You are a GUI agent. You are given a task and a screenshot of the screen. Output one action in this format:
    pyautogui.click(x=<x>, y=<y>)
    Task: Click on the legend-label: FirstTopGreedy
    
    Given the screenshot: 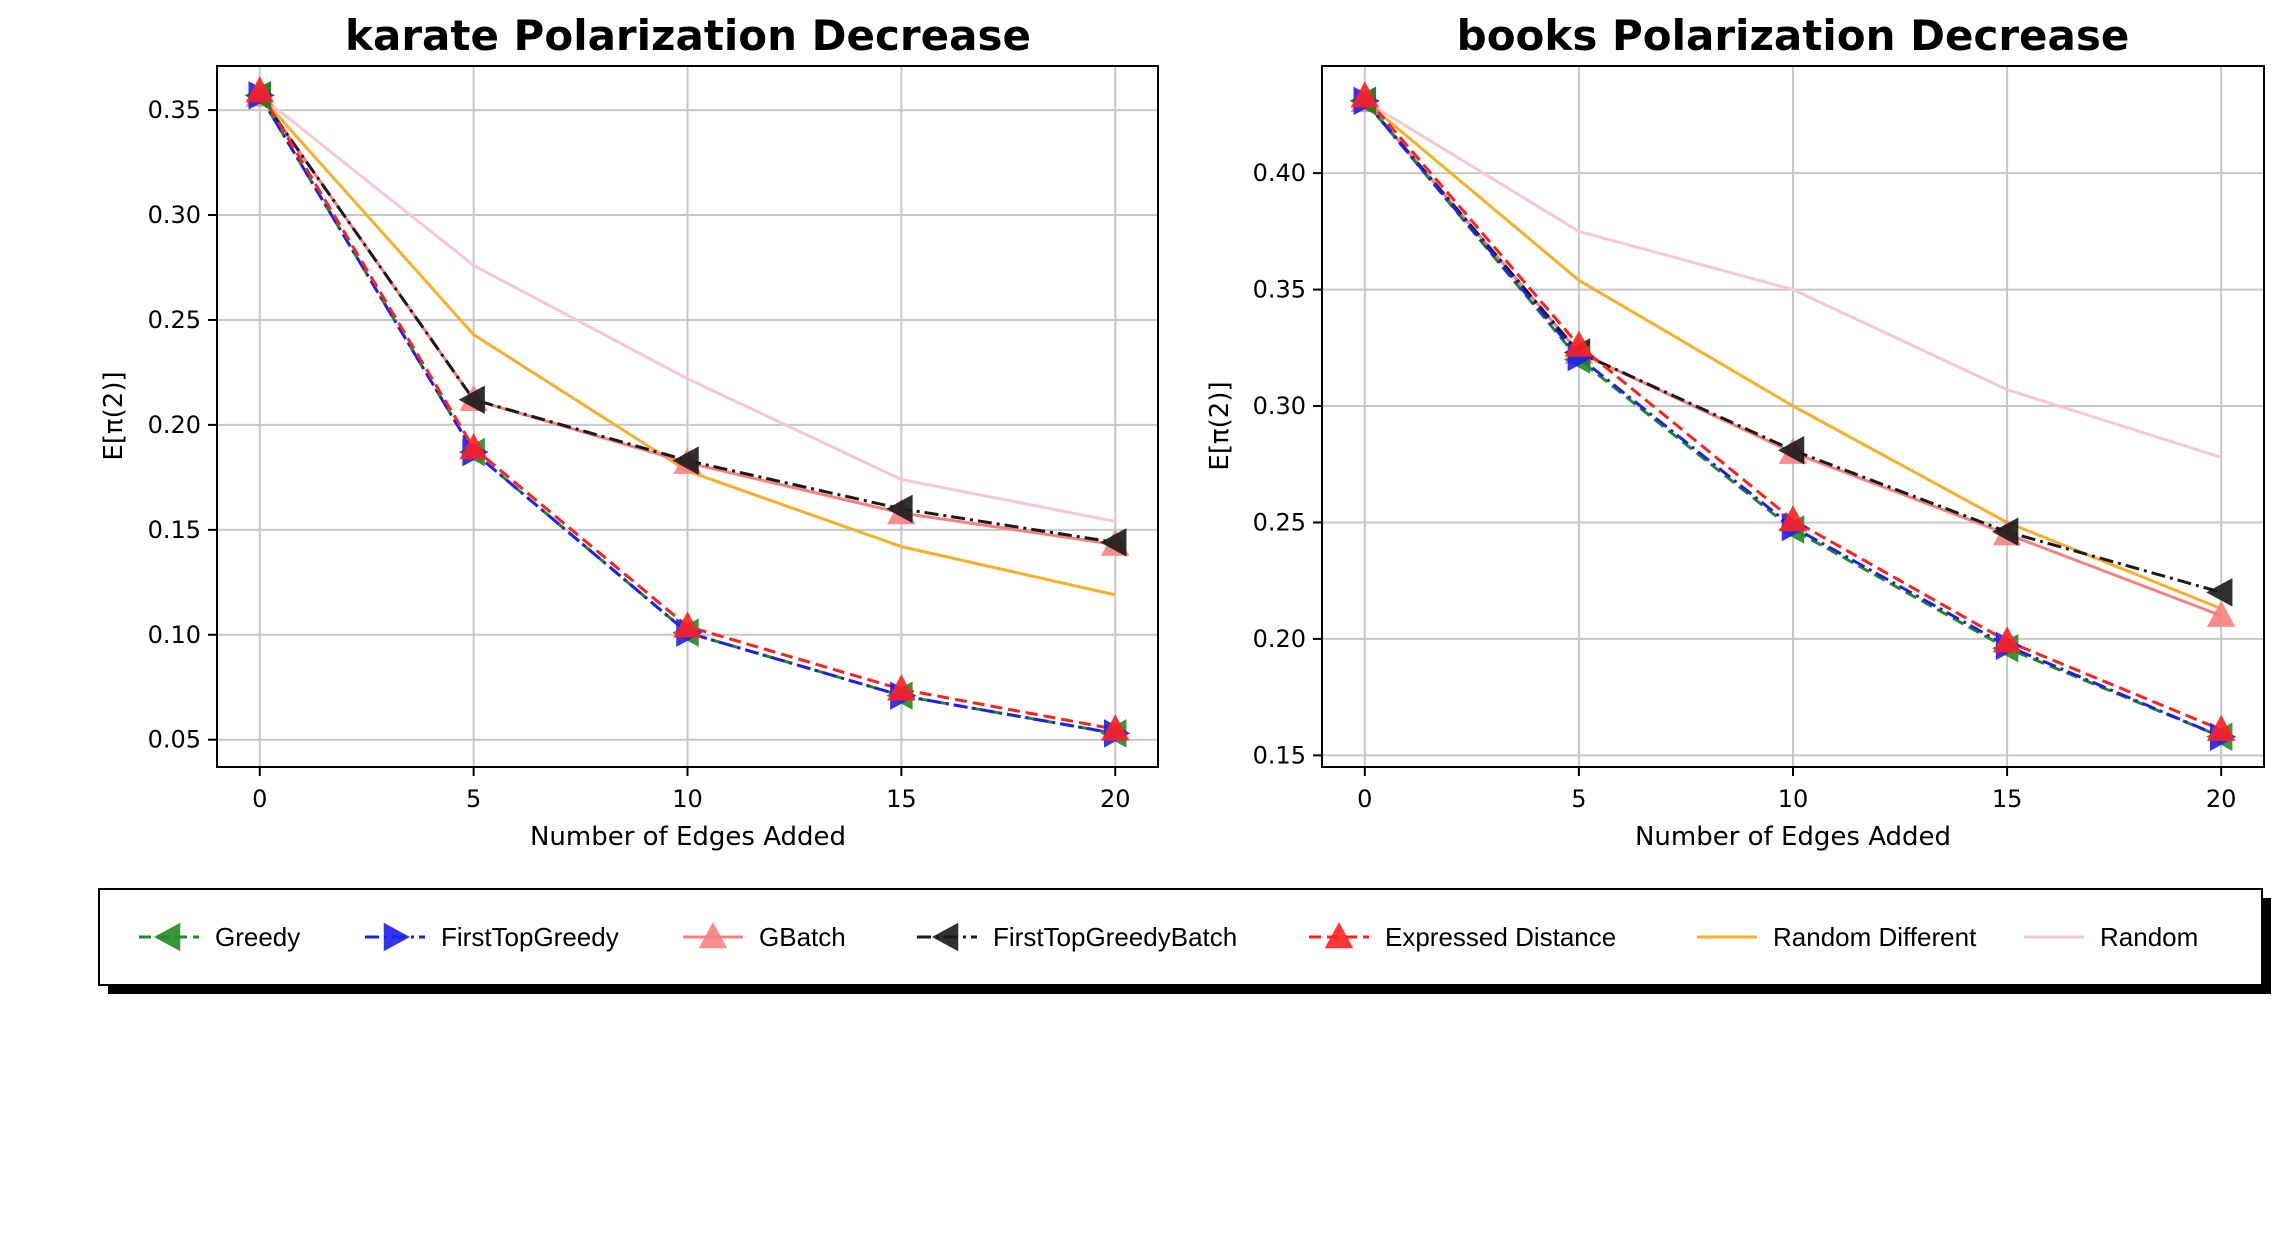 What is the action you would take?
    pyautogui.click(x=530, y=937)
    